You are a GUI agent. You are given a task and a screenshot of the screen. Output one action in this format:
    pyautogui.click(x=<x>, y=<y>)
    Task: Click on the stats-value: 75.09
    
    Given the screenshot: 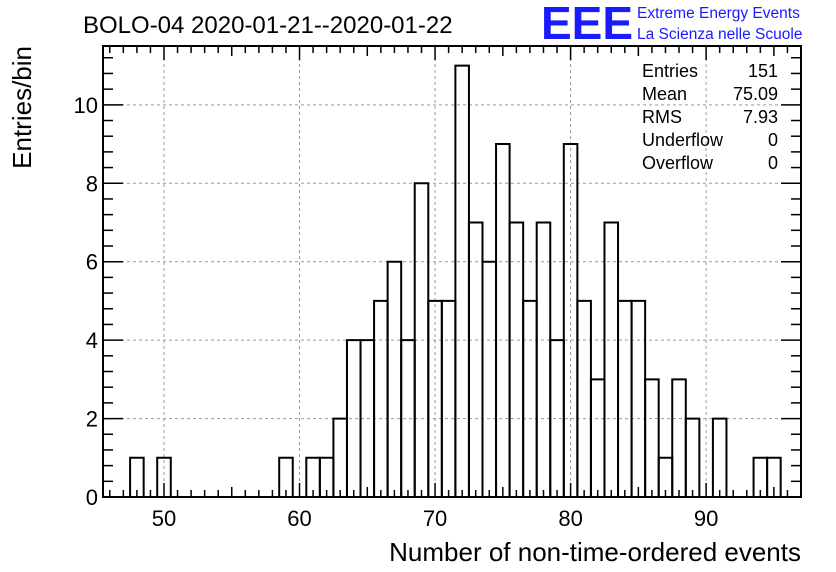 What is the action you would take?
    pyautogui.click(x=755, y=94)
    